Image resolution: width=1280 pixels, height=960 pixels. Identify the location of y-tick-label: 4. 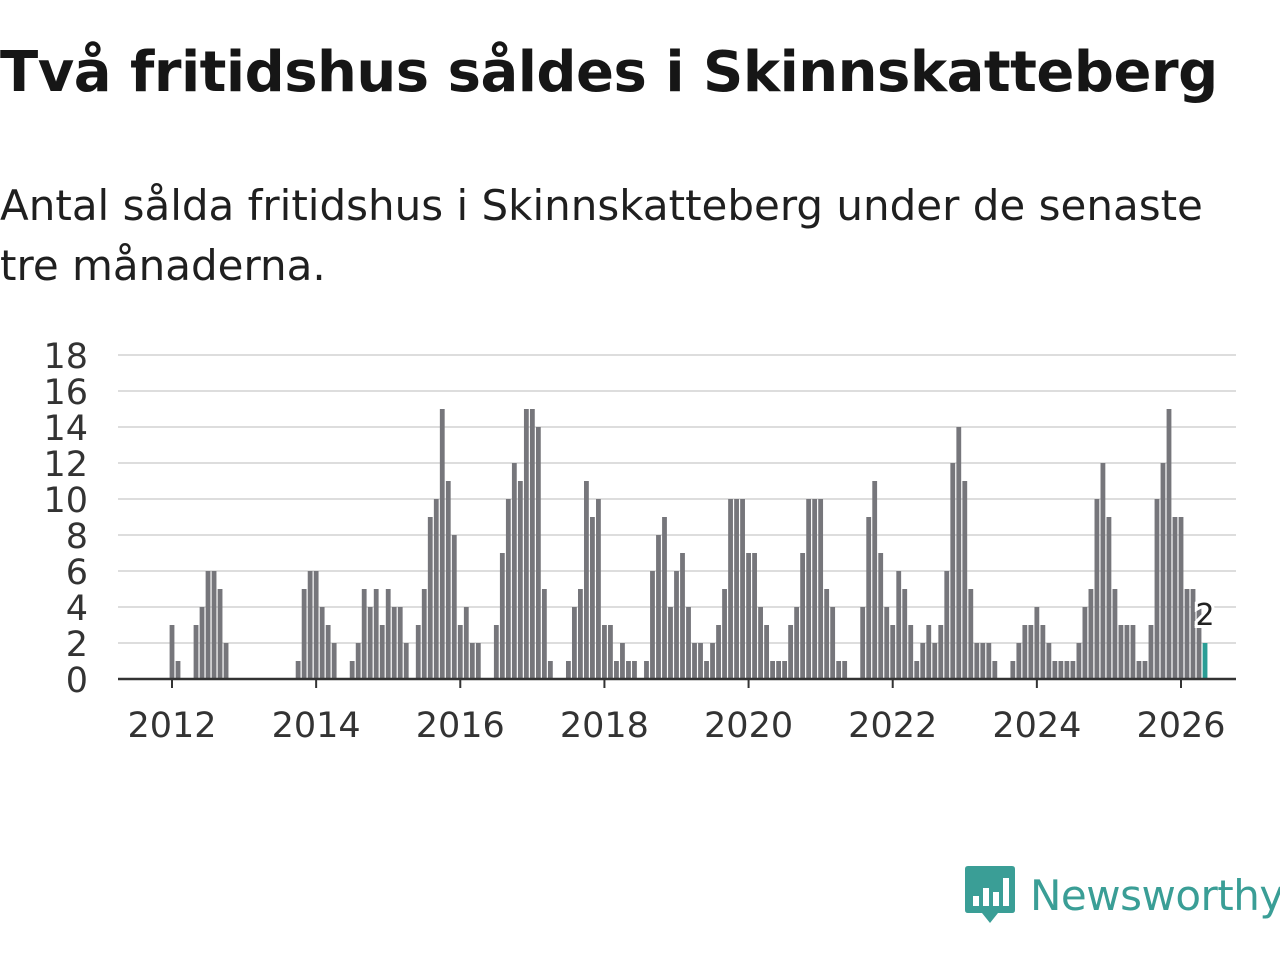
(77, 609).